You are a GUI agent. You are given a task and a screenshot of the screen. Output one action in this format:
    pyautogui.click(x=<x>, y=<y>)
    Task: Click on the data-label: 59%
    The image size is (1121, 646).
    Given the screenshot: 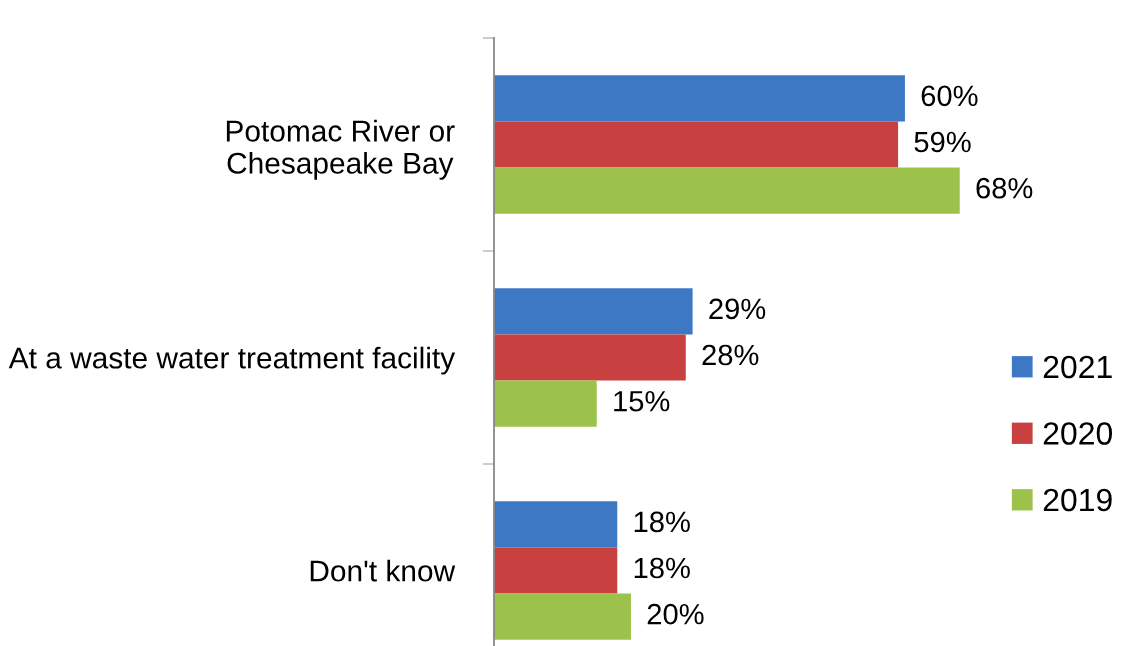 What is the action you would take?
    pyautogui.click(x=942, y=142)
    